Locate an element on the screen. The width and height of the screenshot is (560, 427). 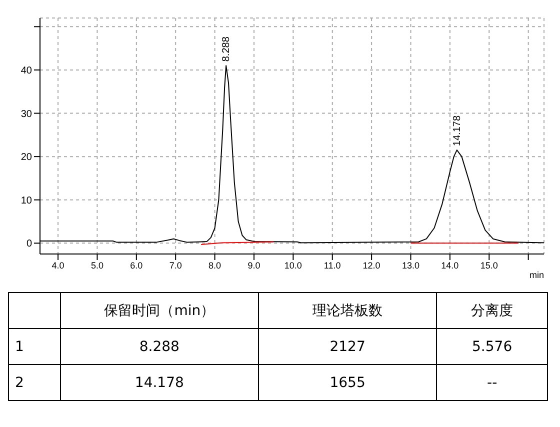
x-tick-label: 12.0 is located at coordinates (371, 265).